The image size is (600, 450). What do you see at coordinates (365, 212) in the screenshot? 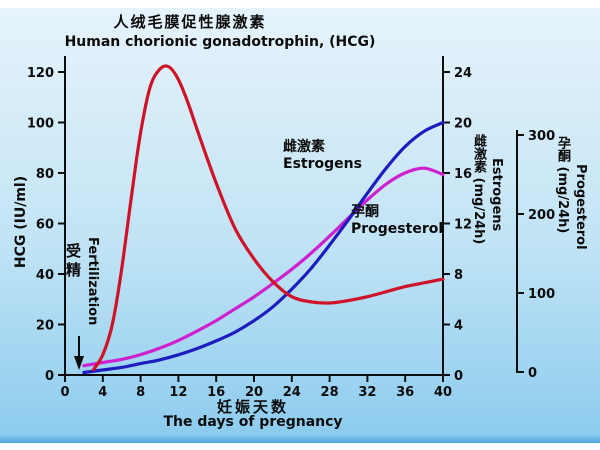
I see `progesterol-curve-label-zh: 孕酮` at bounding box center [365, 212].